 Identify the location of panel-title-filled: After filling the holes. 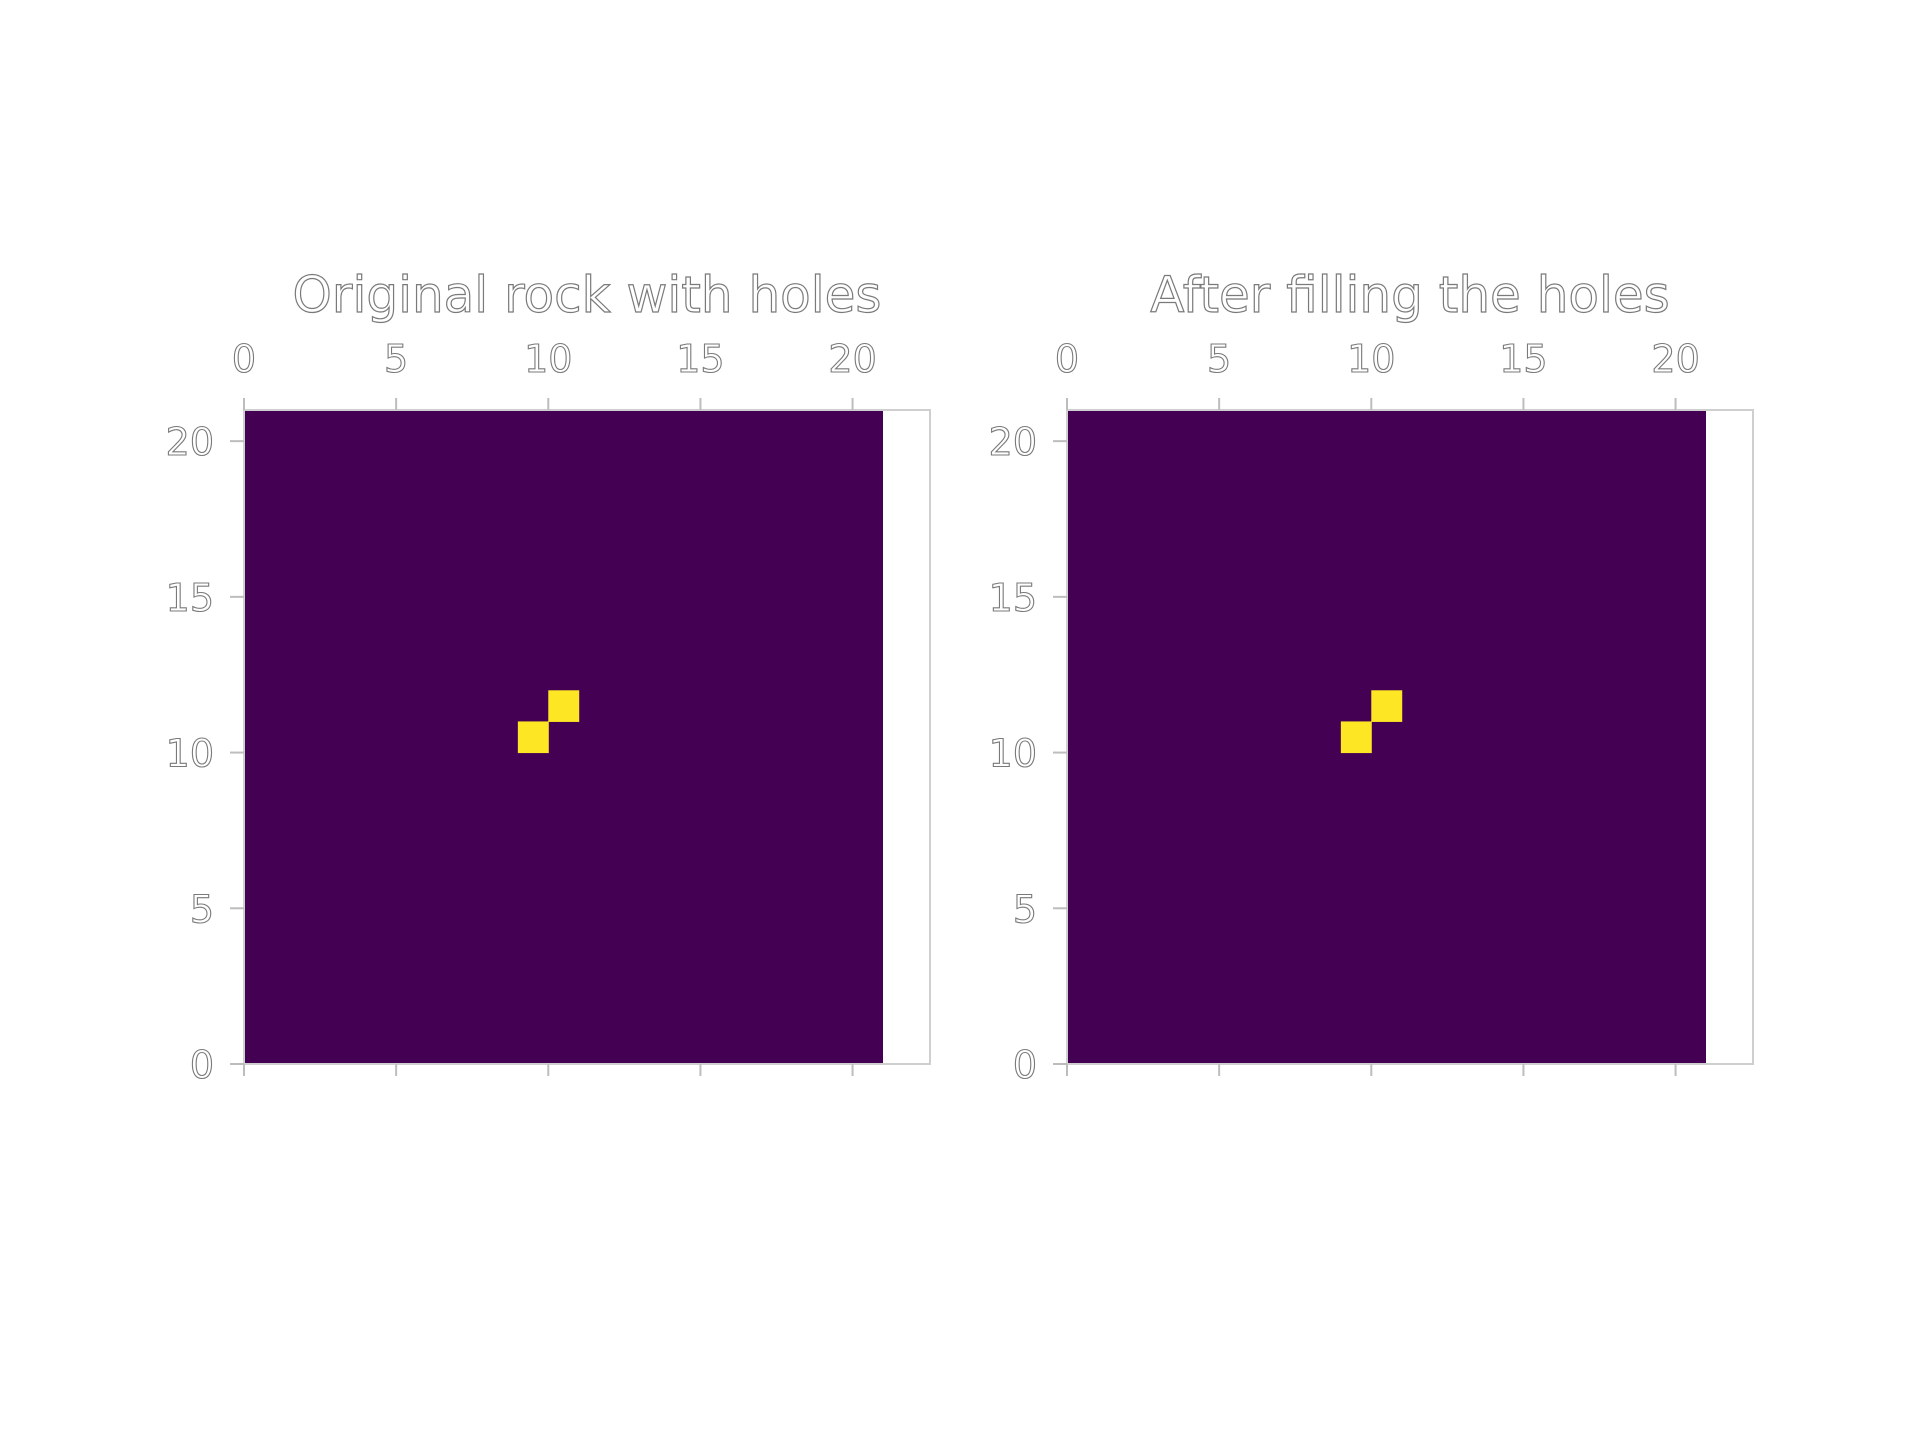
(1409, 295).